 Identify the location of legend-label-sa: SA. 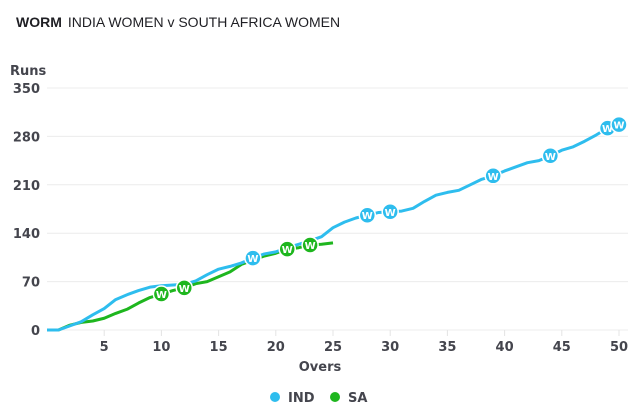
(357, 398).